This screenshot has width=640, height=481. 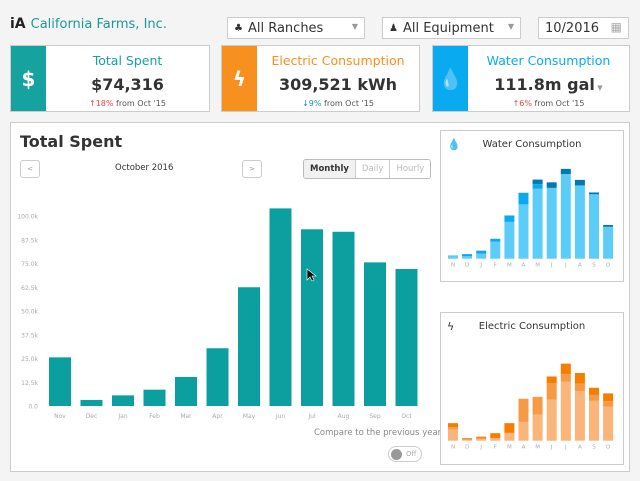 What do you see at coordinates (454, 144) in the screenshot?
I see `water-drop-icon: 💧` at bounding box center [454, 144].